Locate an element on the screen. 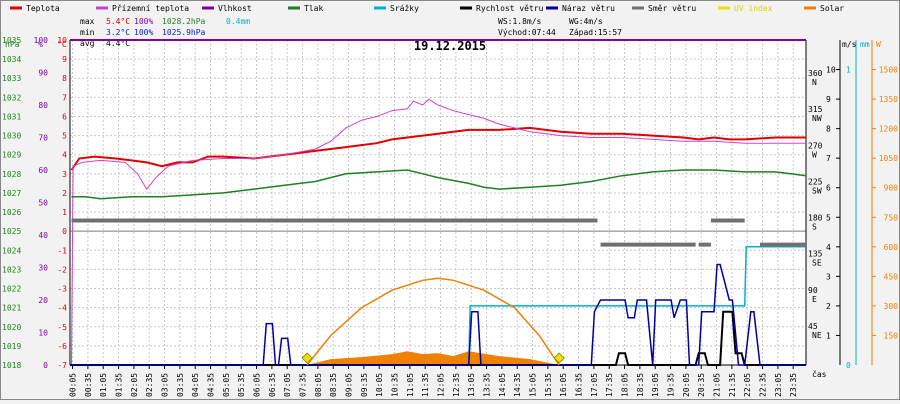 The width and height of the screenshot is (900, 404). legend-label-1: Přízemní teplota is located at coordinates (150, 8).